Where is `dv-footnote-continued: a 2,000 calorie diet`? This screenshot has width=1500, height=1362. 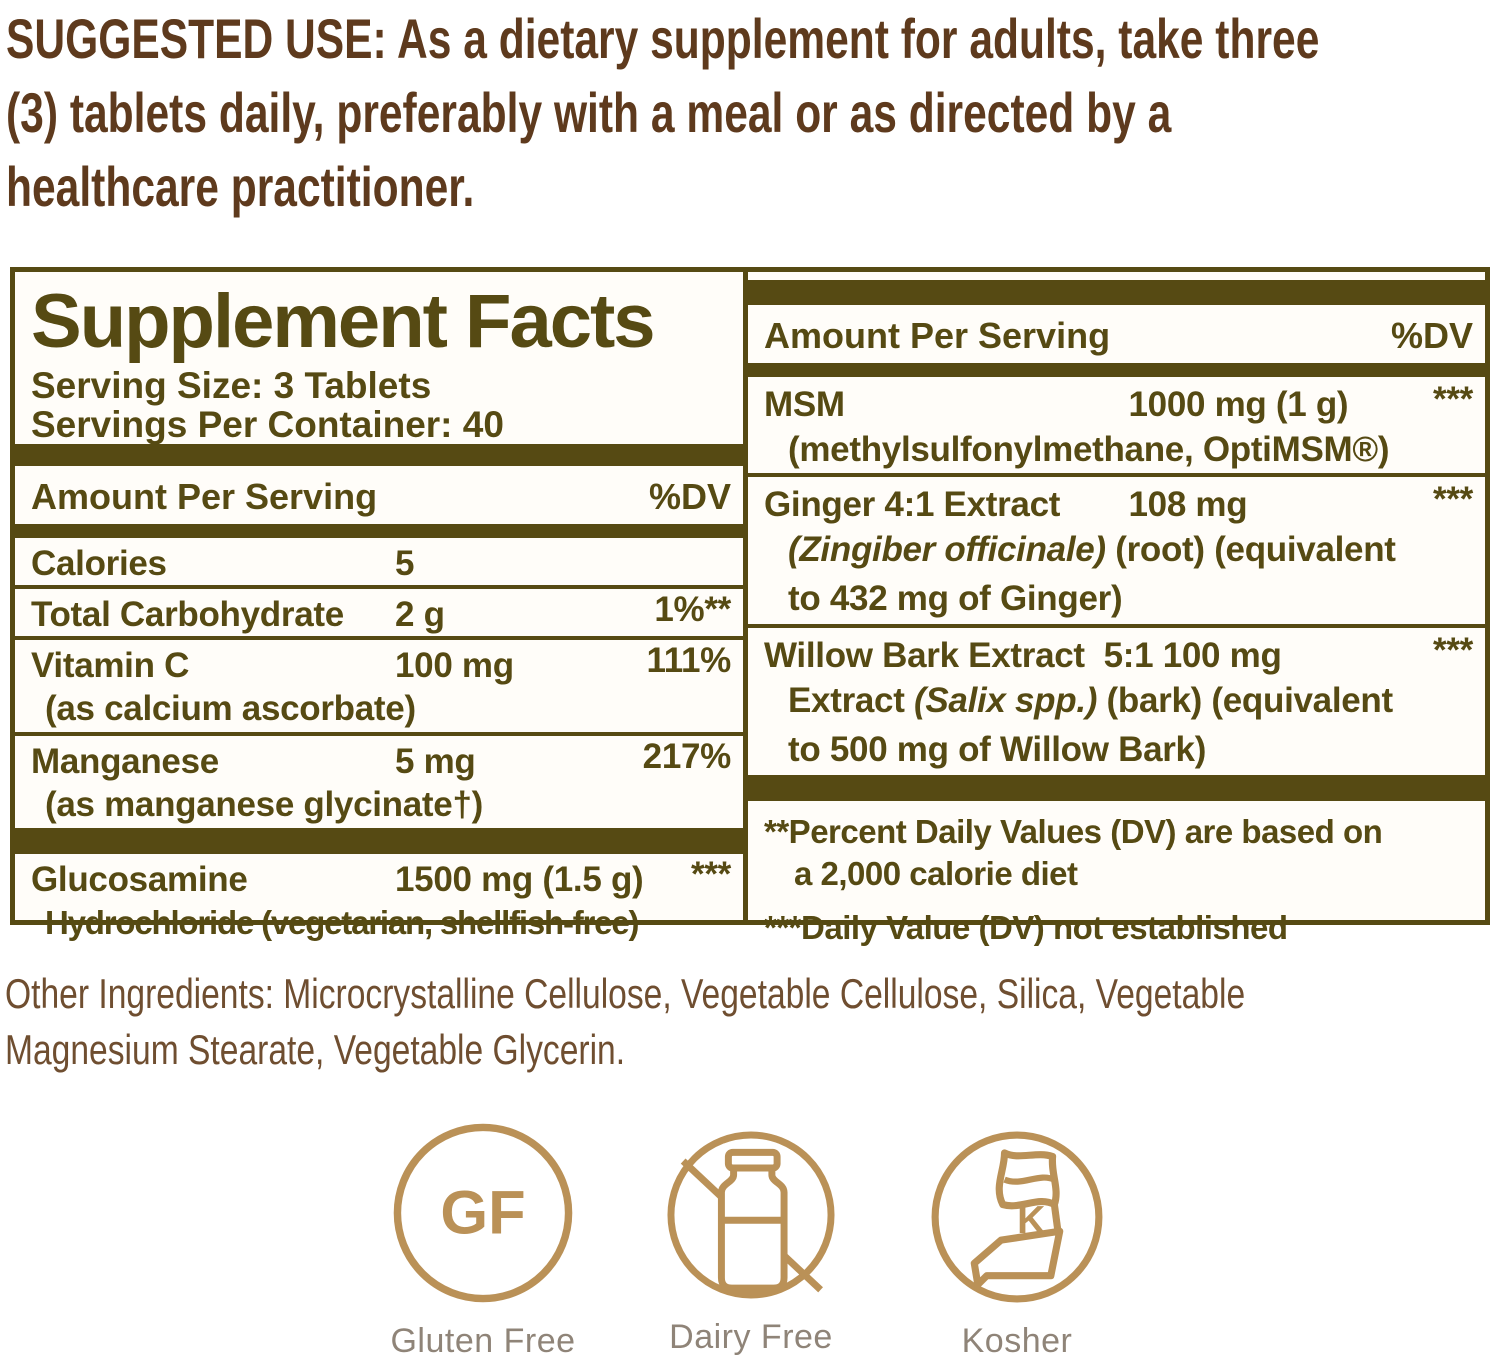
dv-footnote-continued: a 2,000 calorie diet is located at coordinates (936, 873).